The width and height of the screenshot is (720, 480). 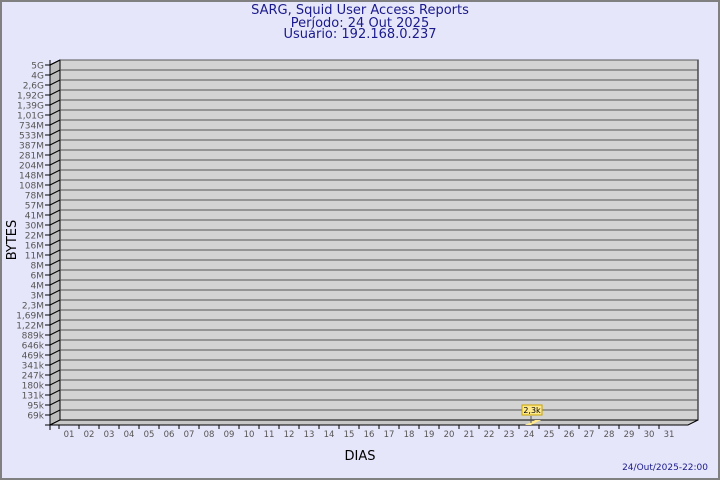 I want to click on data-label: 2,3k, so click(x=532, y=410).